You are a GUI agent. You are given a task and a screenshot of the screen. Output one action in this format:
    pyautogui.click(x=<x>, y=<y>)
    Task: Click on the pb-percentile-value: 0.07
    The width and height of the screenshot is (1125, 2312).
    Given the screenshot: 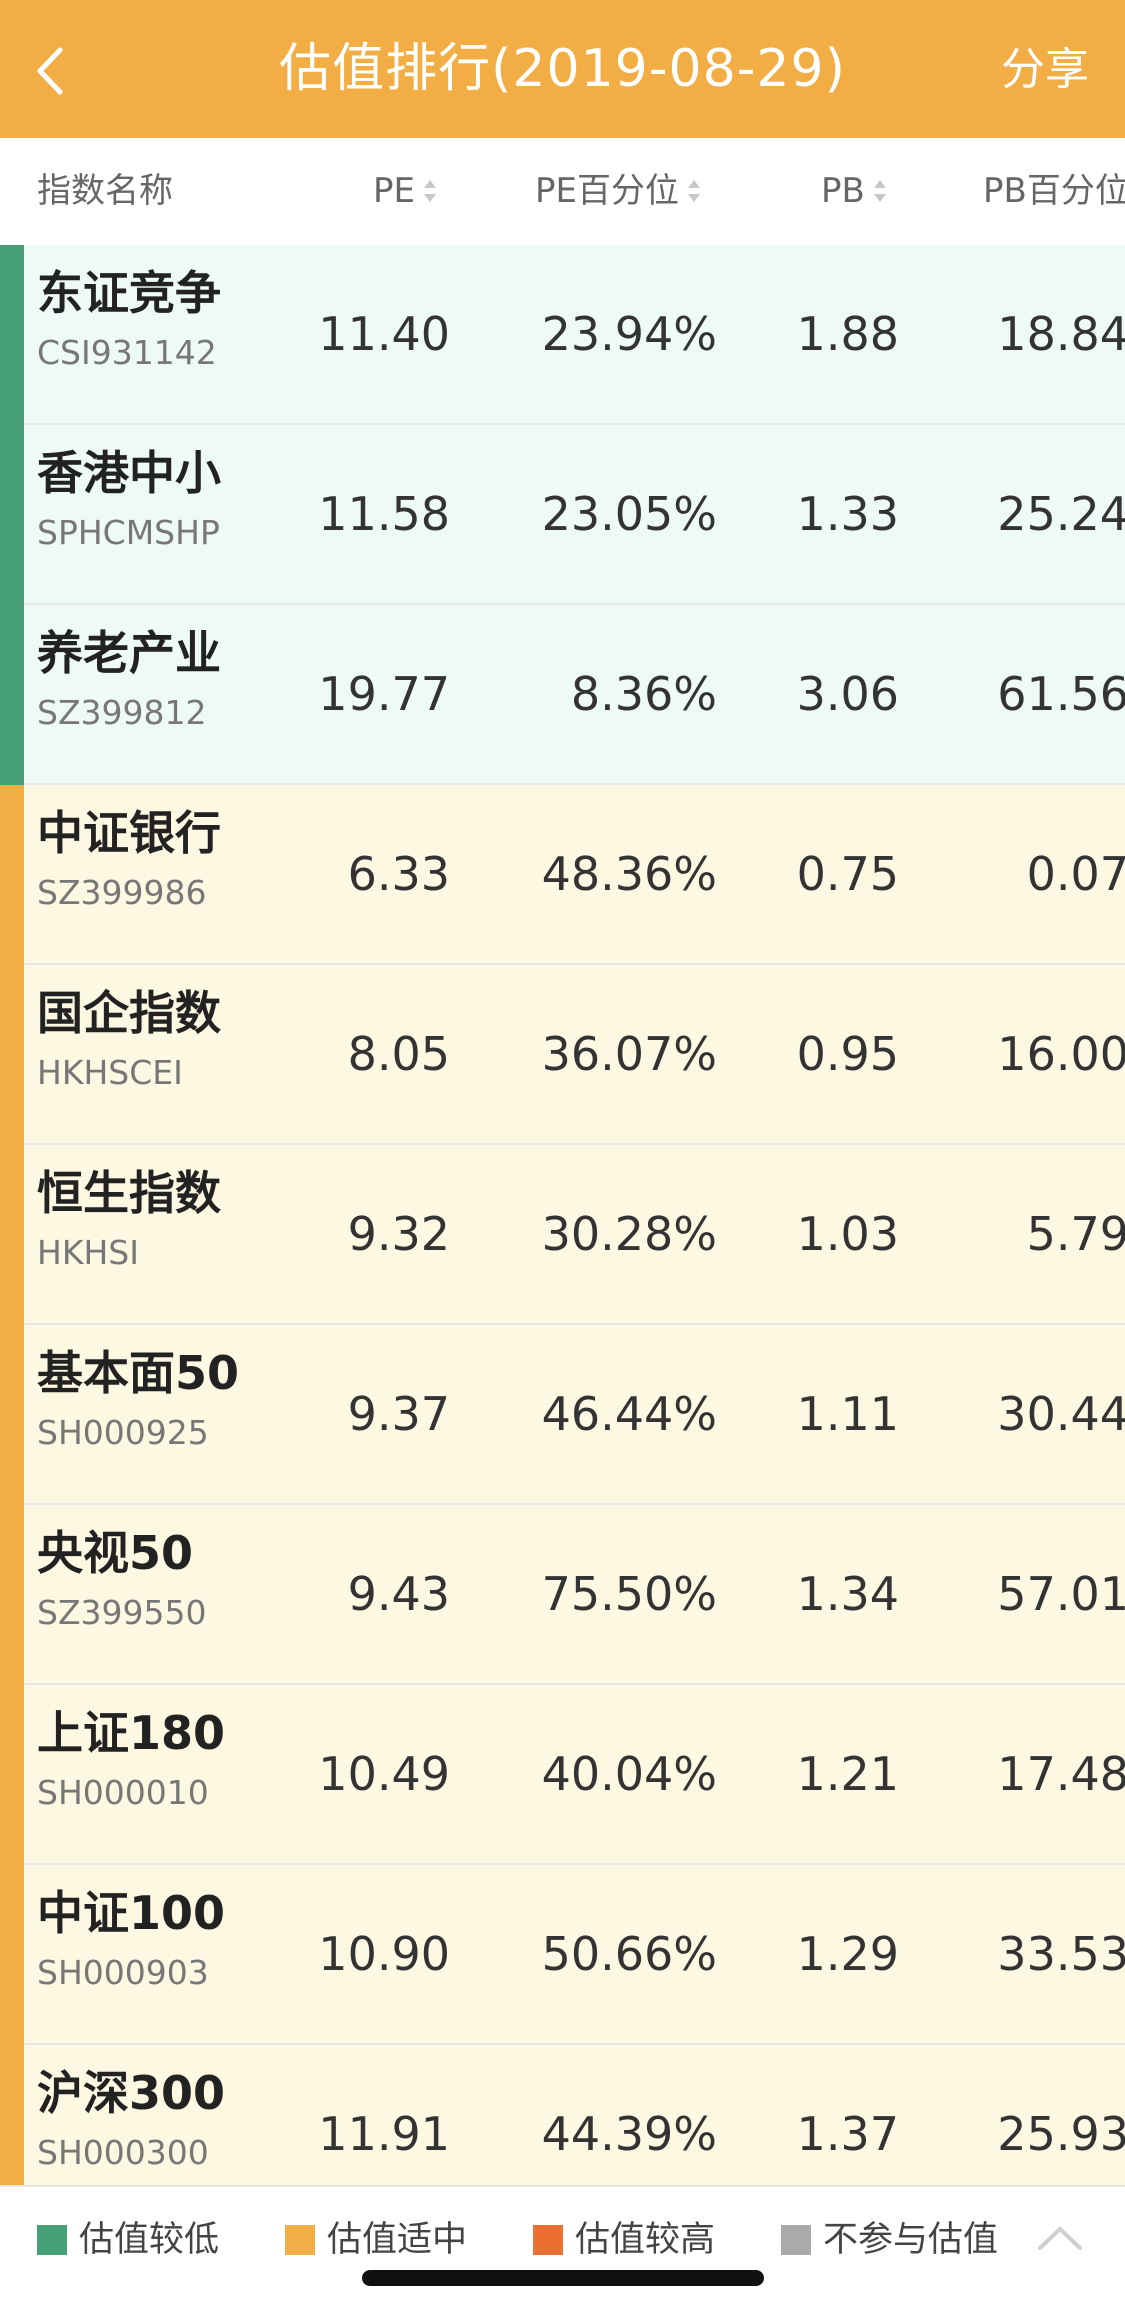 What is the action you would take?
    pyautogui.click(x=1075, y=874)
    